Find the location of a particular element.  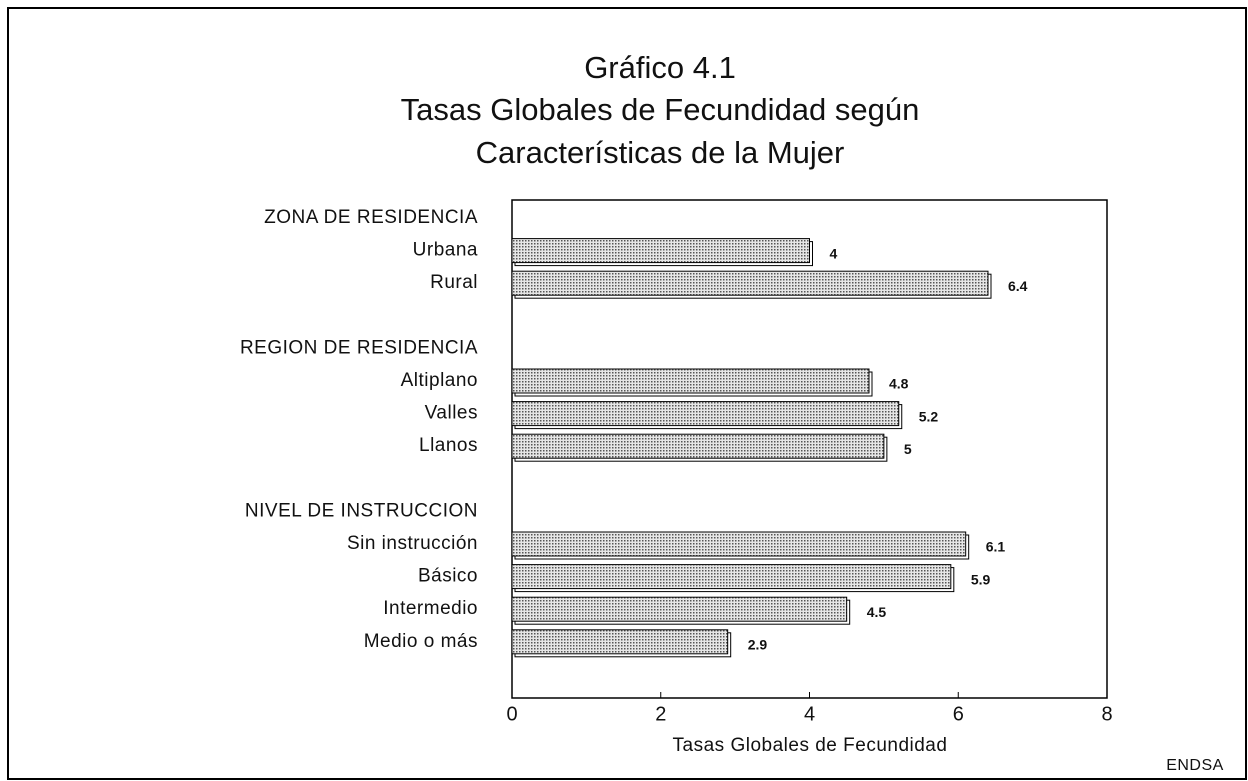

x-tick-label: 8 is located at coordinates (1106, 714).